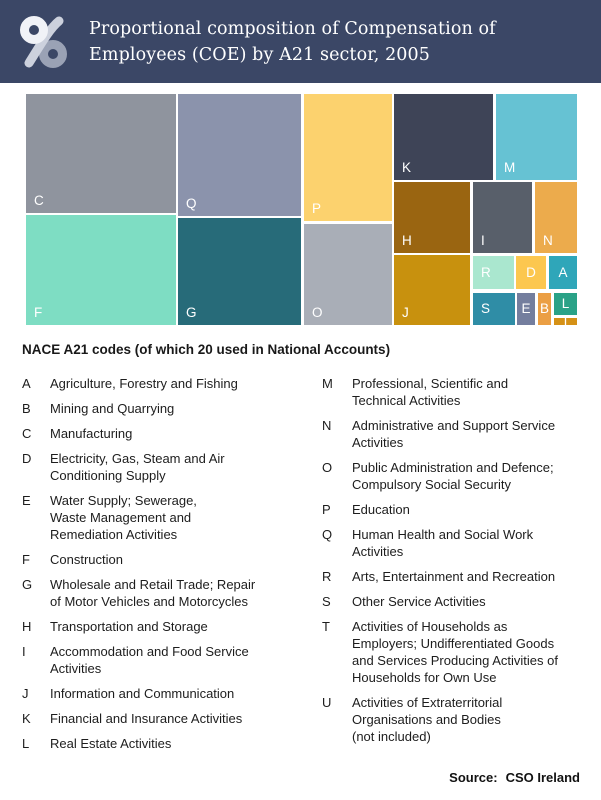 Image resolution: width=601 pixels, height=800 pixels. I want to click on source-label: Source:, so click(473, 777).